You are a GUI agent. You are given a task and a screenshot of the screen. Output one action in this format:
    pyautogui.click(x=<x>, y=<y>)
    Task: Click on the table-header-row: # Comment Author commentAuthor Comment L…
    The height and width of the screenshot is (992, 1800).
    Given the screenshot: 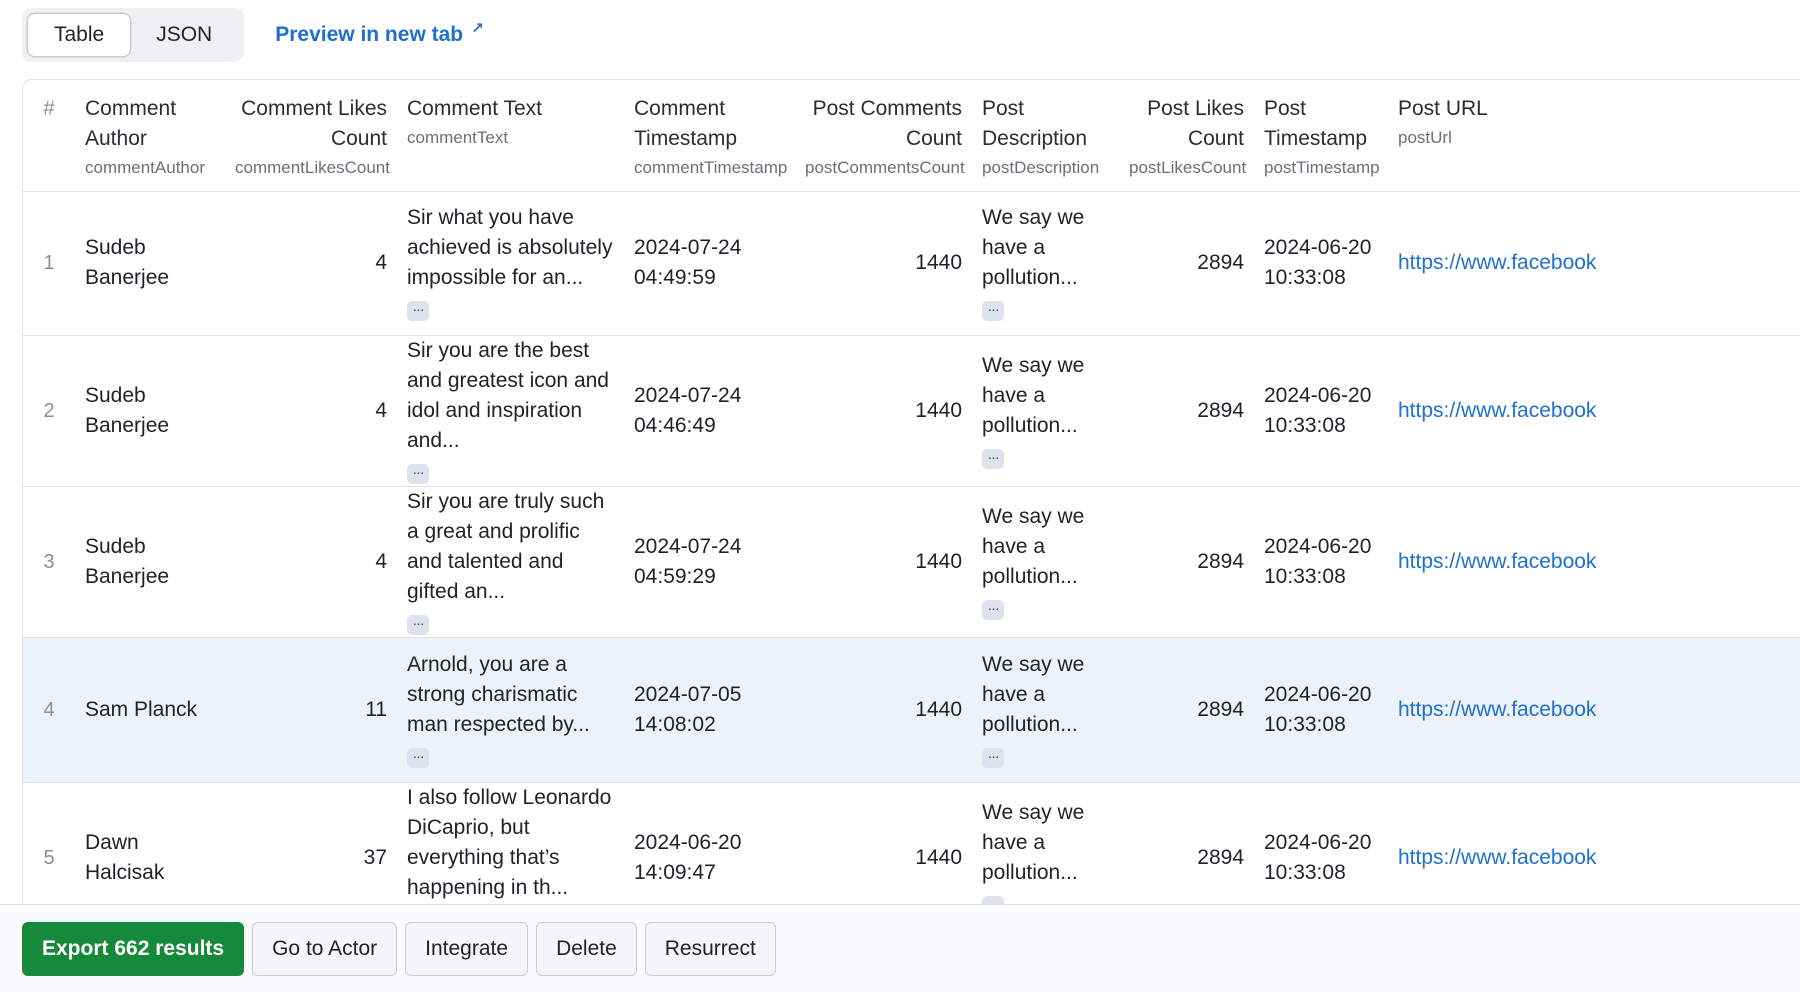 What is the action you would take?
    pyautogui.click(x=911, y=136)
    